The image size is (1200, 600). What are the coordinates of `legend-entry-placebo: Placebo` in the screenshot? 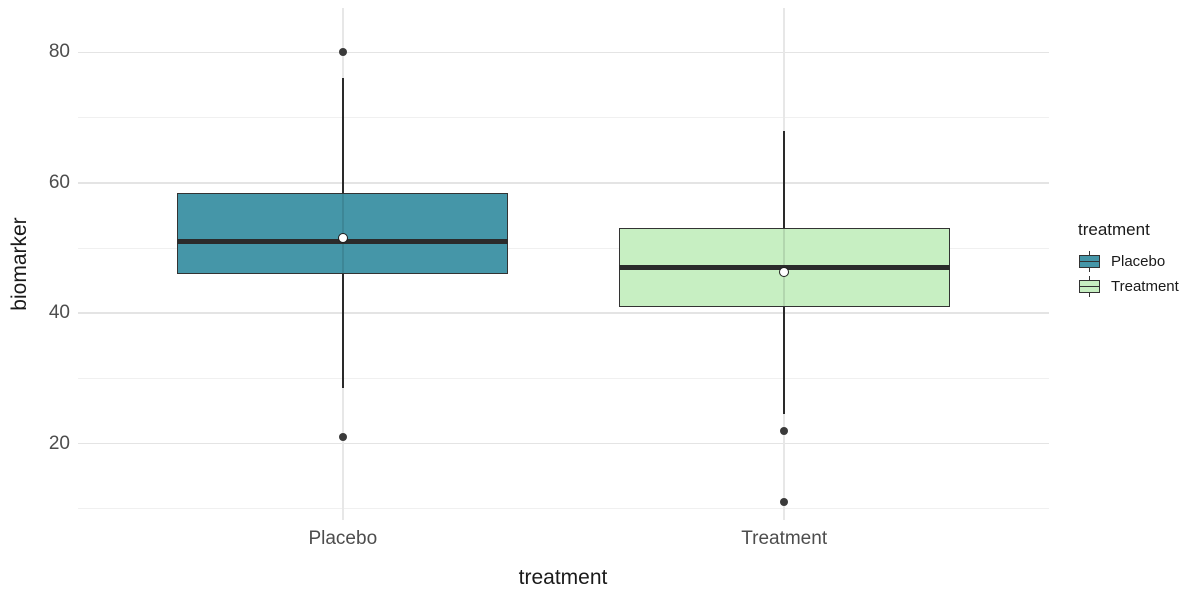 It's located at (1135, 261).